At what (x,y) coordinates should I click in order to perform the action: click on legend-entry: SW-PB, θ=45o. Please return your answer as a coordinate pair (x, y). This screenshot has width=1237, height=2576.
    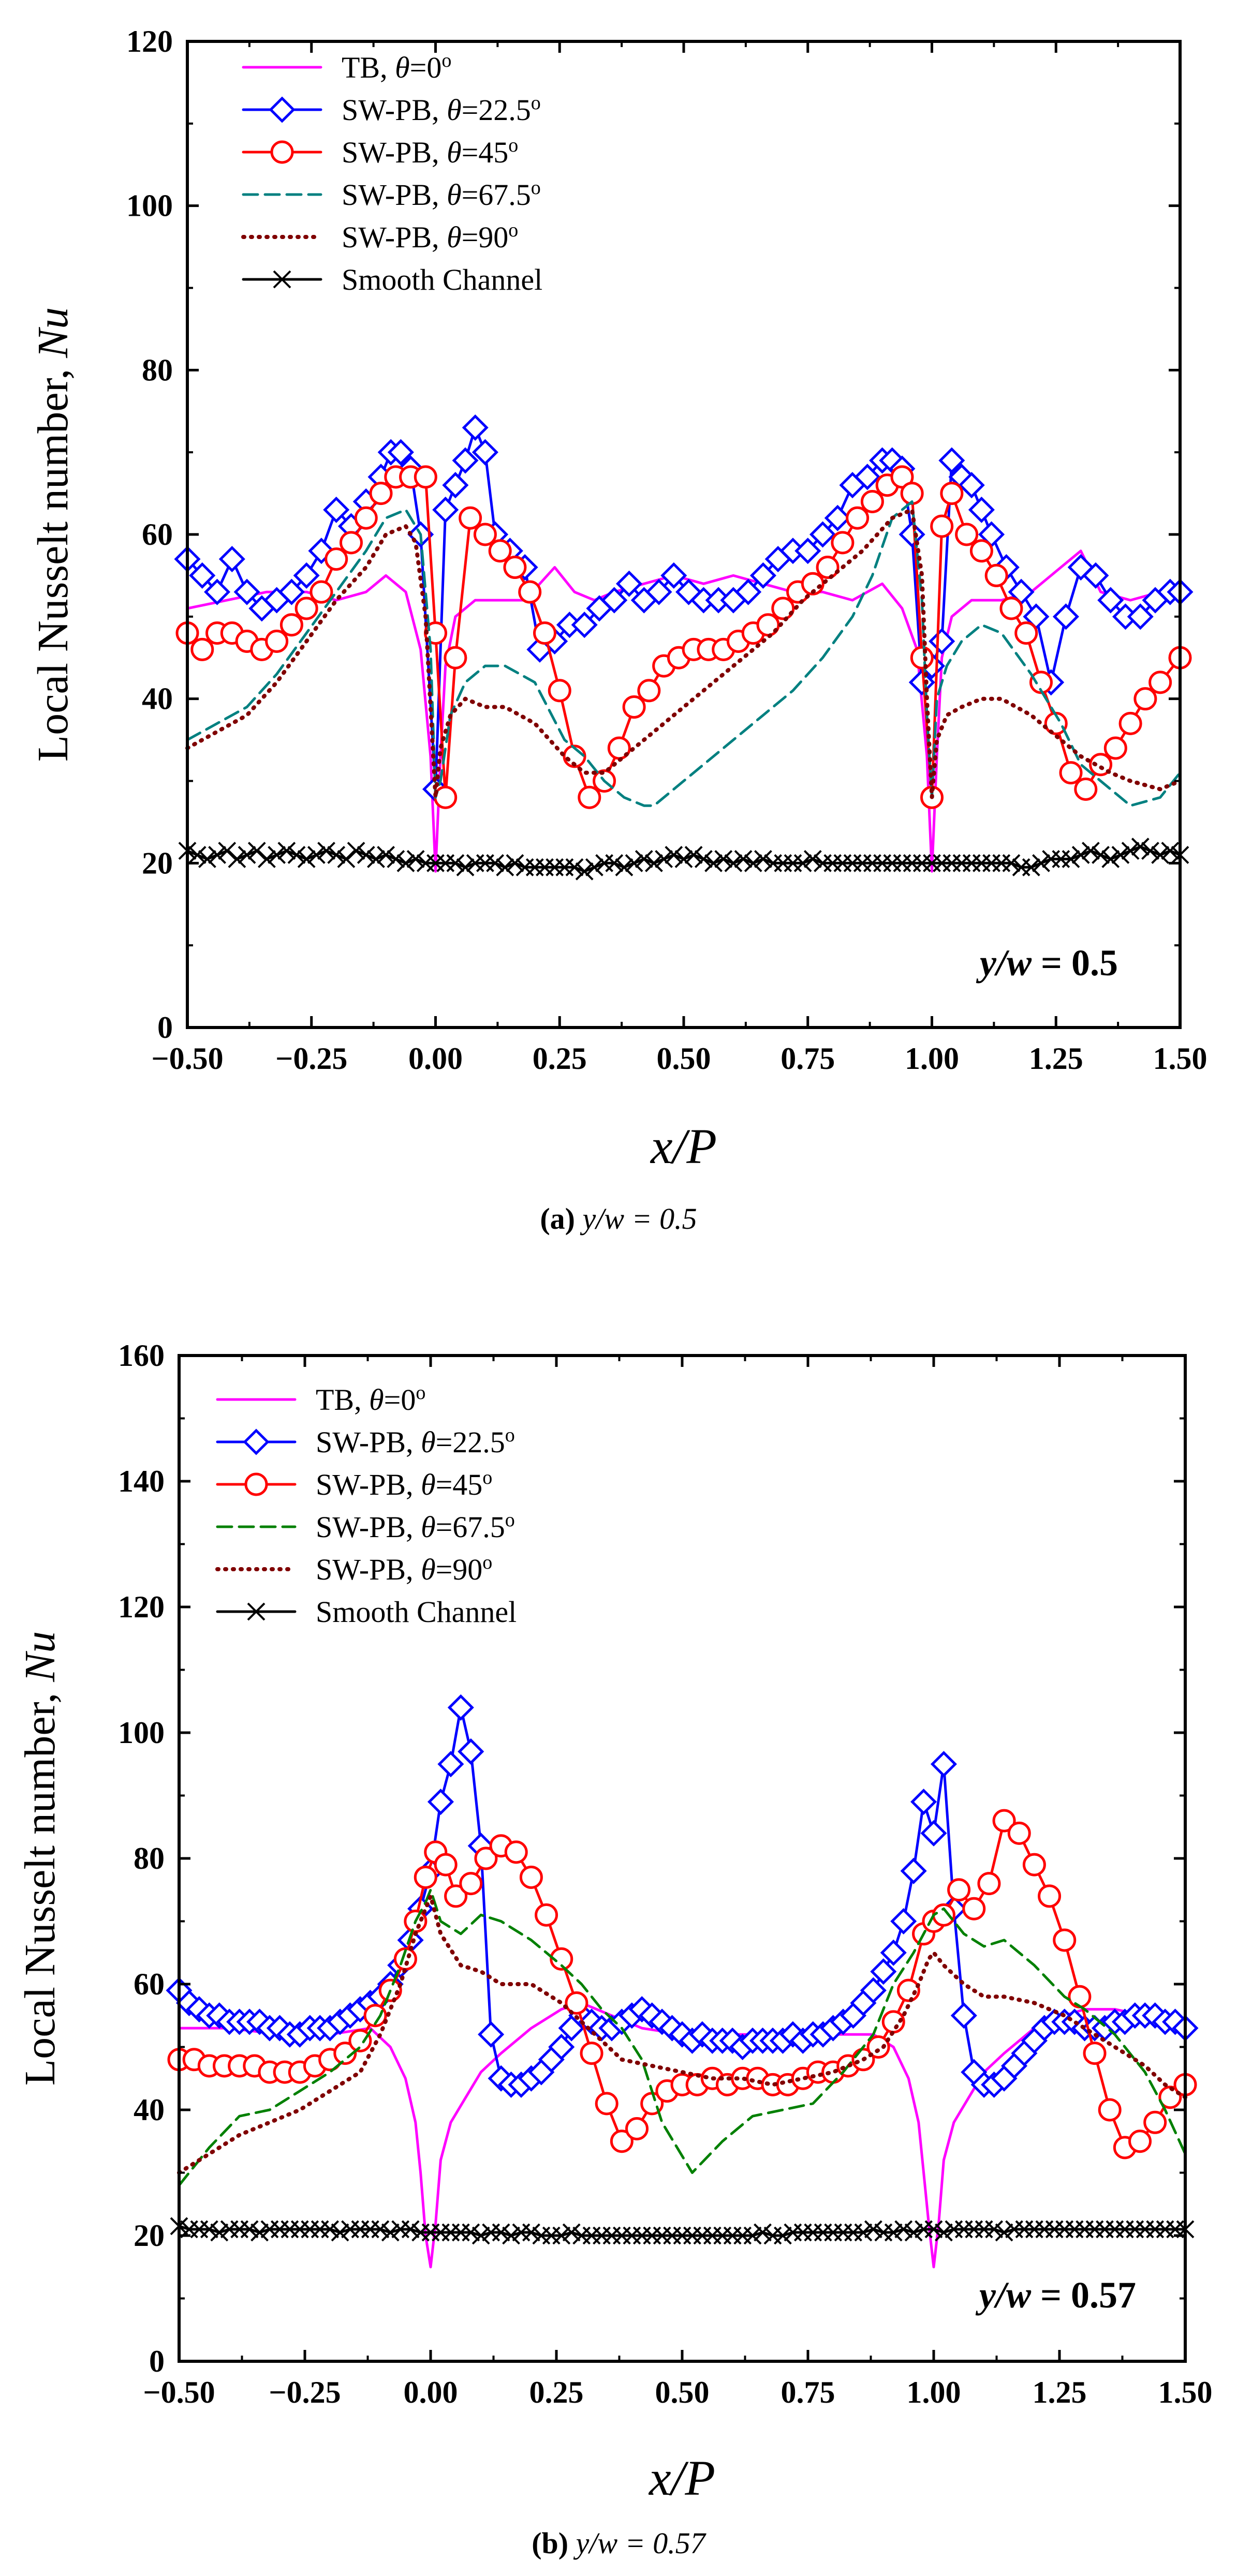
    Looking at the image, I should click on (354, 1484).